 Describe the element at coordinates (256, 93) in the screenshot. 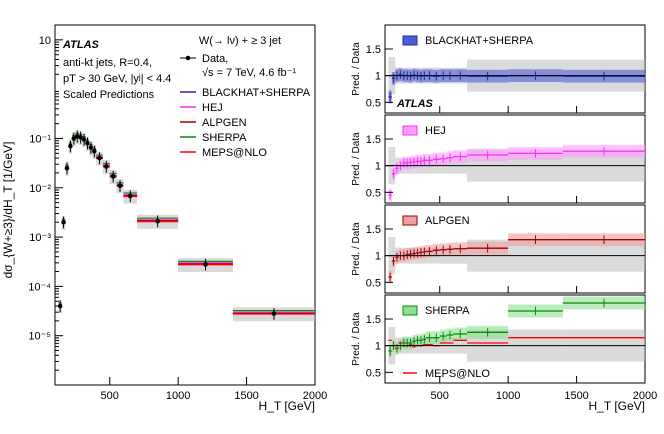

I see `legend-label-BLACKHAT+SHERPA: BLACKHAT+SHERPA` at that location.